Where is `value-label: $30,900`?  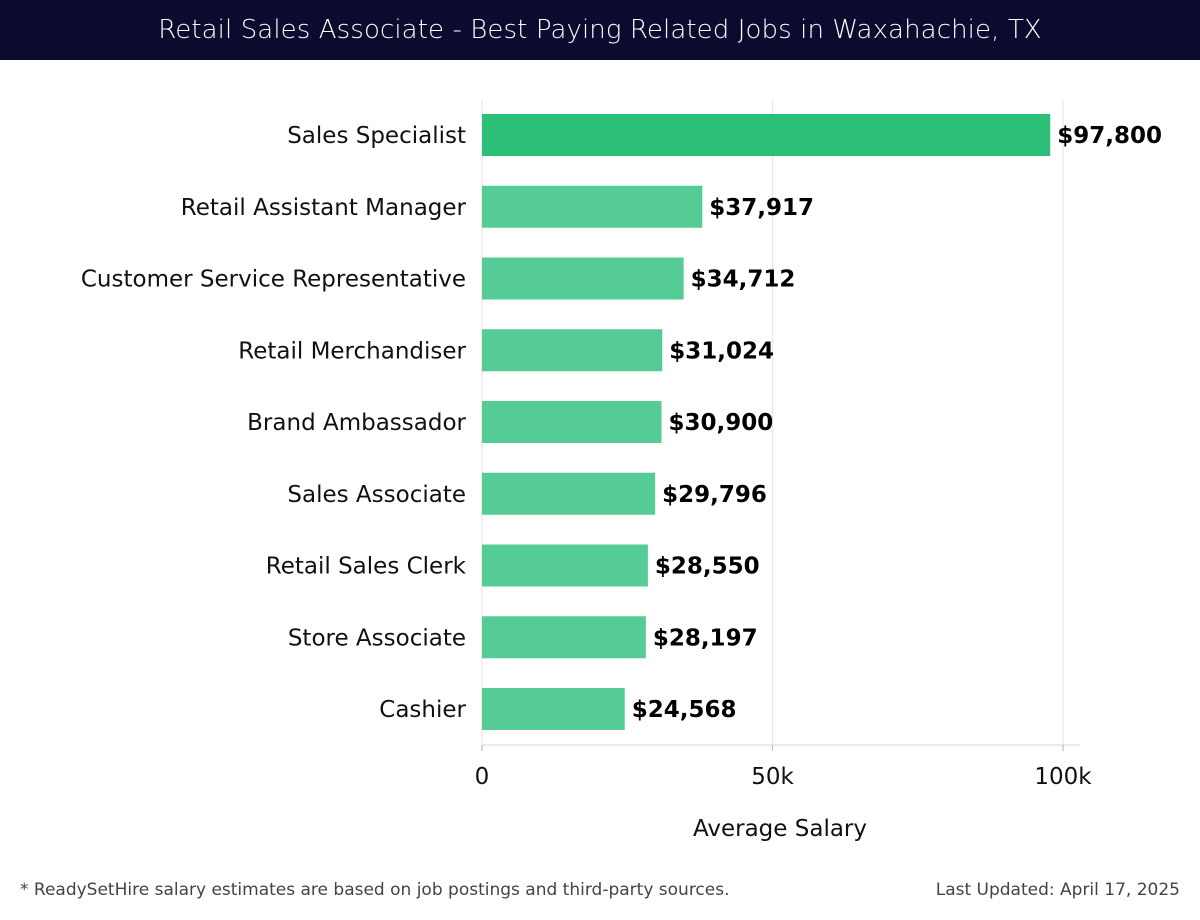
value-label: $30,900 is located at coordinates (721, 423).